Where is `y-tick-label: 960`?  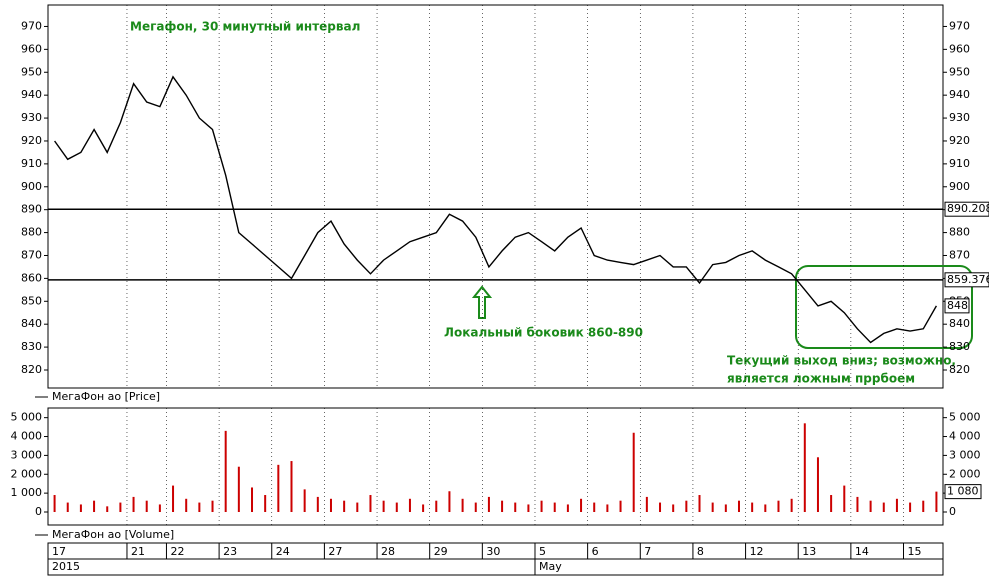
y-tick-label: 960 is located at coordinates (31, 48).